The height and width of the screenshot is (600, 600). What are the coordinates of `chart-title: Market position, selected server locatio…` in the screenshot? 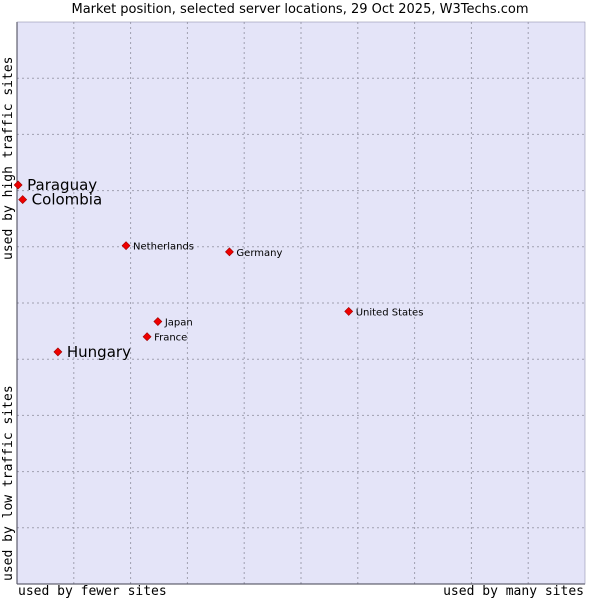 It's located at (300, 9).